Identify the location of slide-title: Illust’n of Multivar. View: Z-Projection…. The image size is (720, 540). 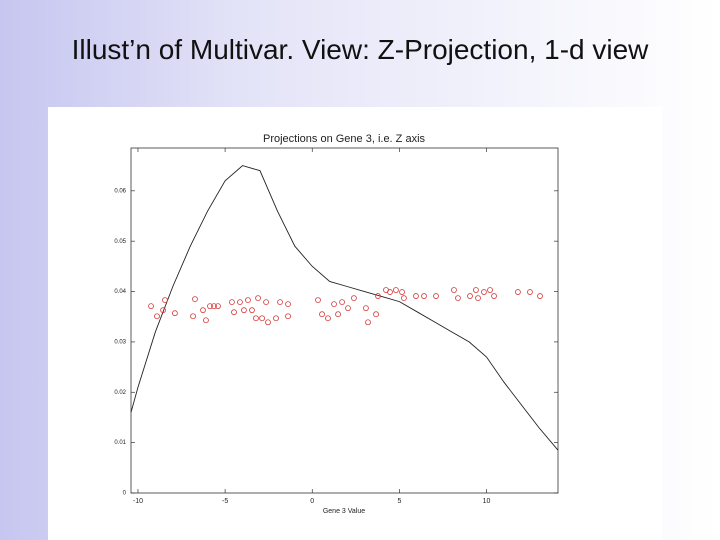
(360, 49).